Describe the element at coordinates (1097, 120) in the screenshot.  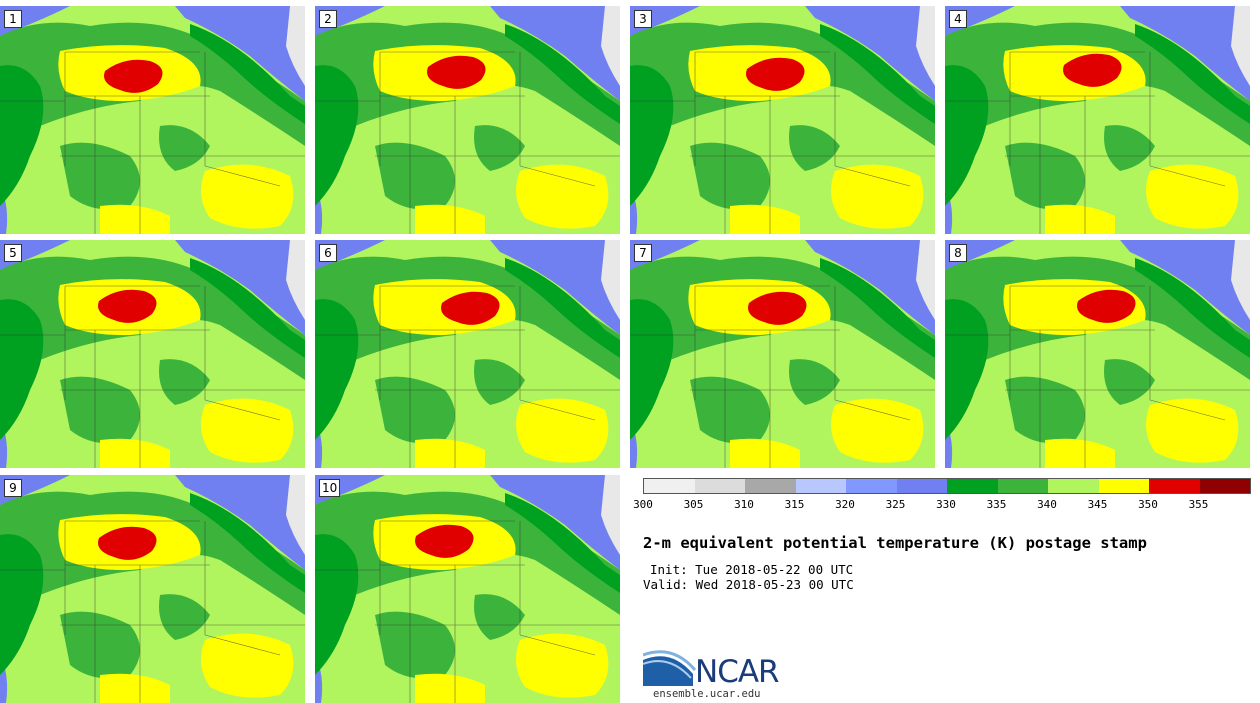
I see `postage-stamp-panel: 4` at that location.